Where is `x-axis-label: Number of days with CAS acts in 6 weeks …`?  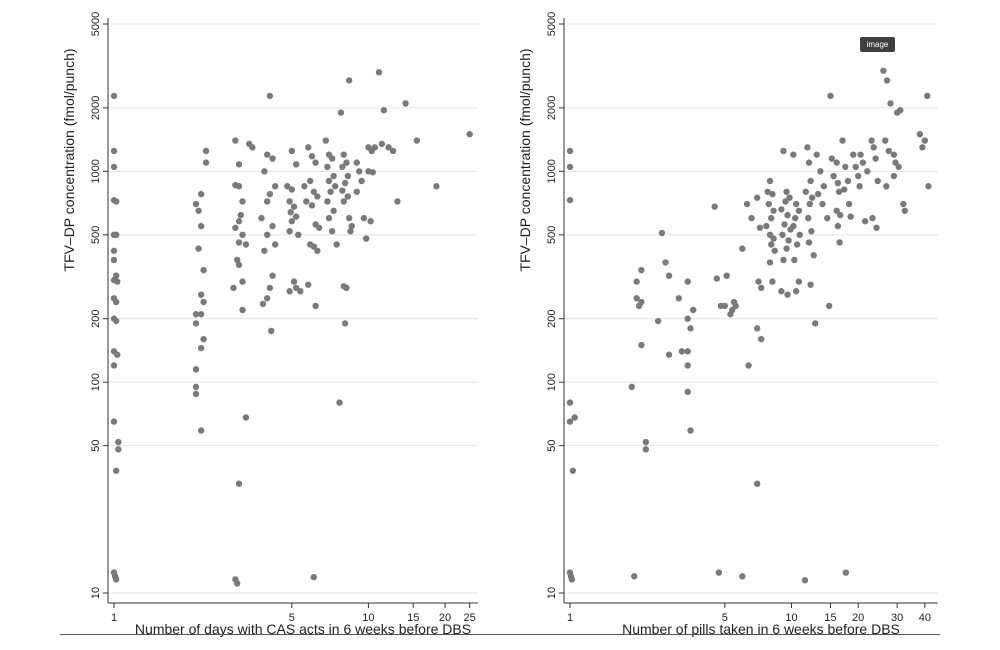
x-axis-label: Number of days with CAS acts in 6 weeks … is located at coordinates (303, 629).